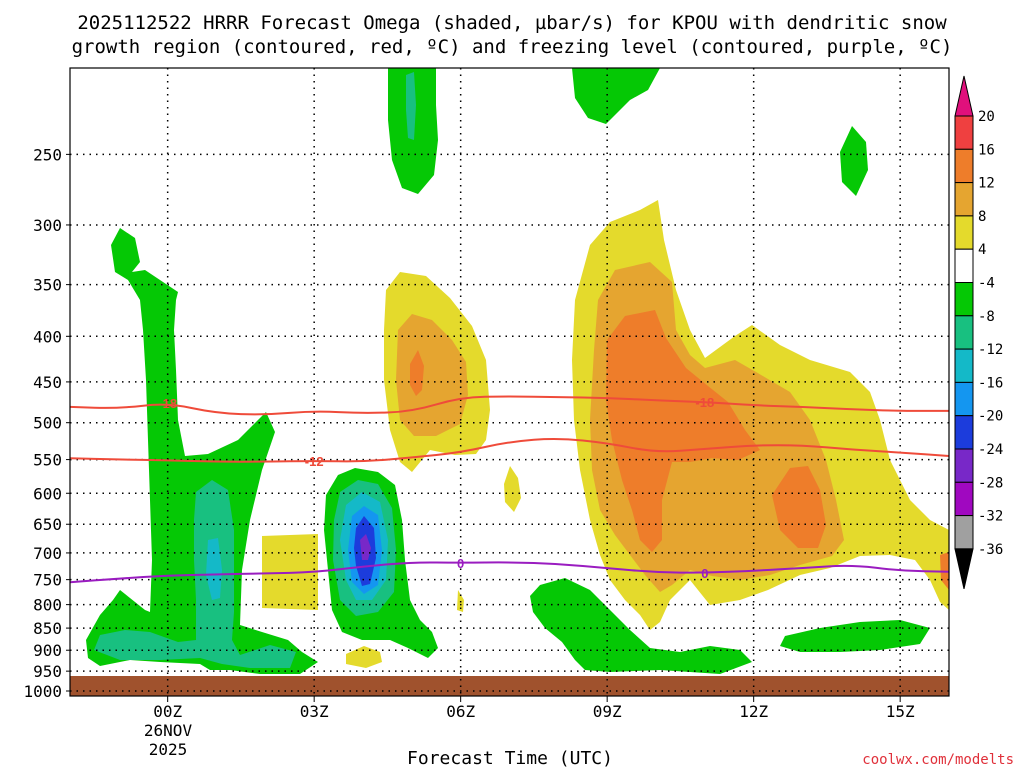  What do you see at coordinates (986, 184) in the screenshot?
I see `colorbar-label: 12` at bounding box center [986, 184].